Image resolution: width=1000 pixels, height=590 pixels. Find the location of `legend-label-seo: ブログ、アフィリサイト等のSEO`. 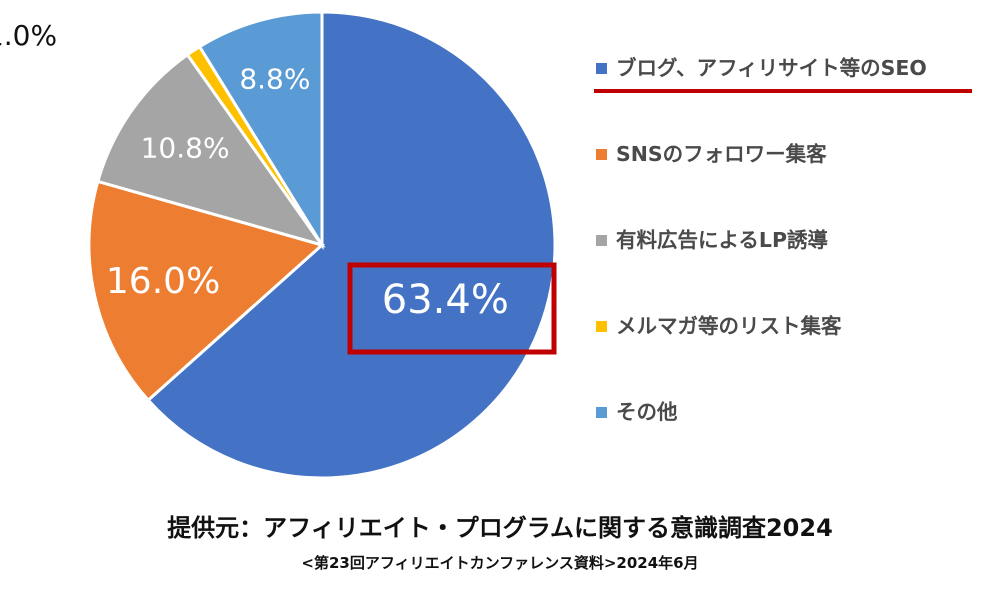

legend-label-seo: ブログ、アフィリサイト等のSEO is located at coordinates (771, 68).